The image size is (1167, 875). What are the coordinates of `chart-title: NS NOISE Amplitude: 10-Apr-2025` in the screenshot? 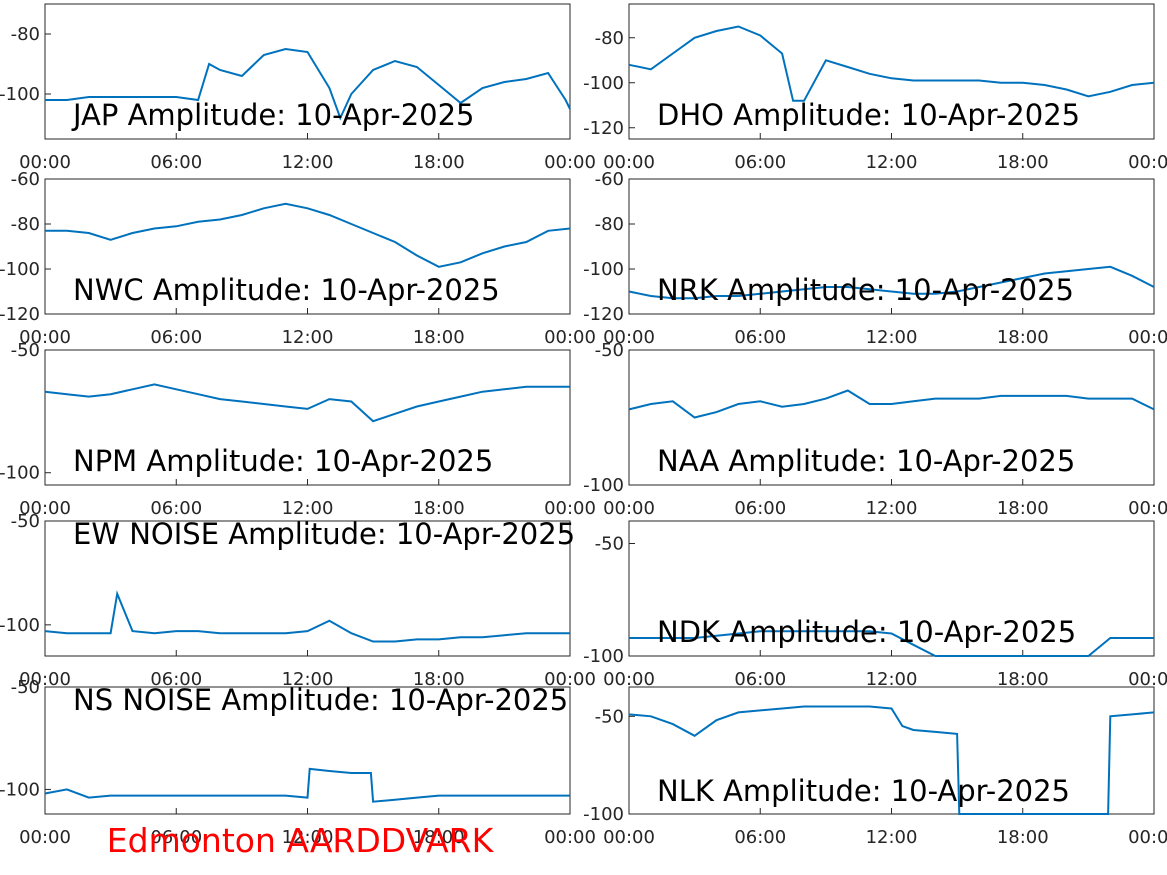 It's located at (320, 700).